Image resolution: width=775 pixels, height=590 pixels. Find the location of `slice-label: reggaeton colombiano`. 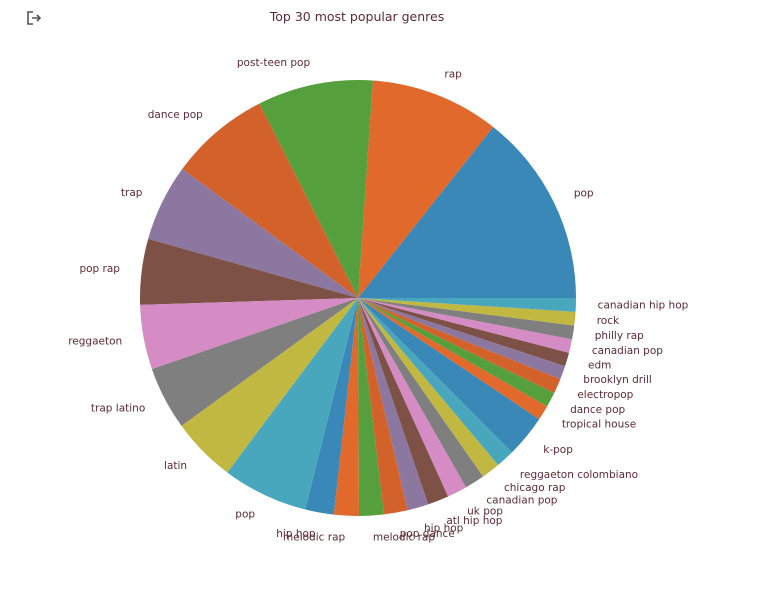

slice-label: reggaeton colombiano is located at coordinates (579, 475).